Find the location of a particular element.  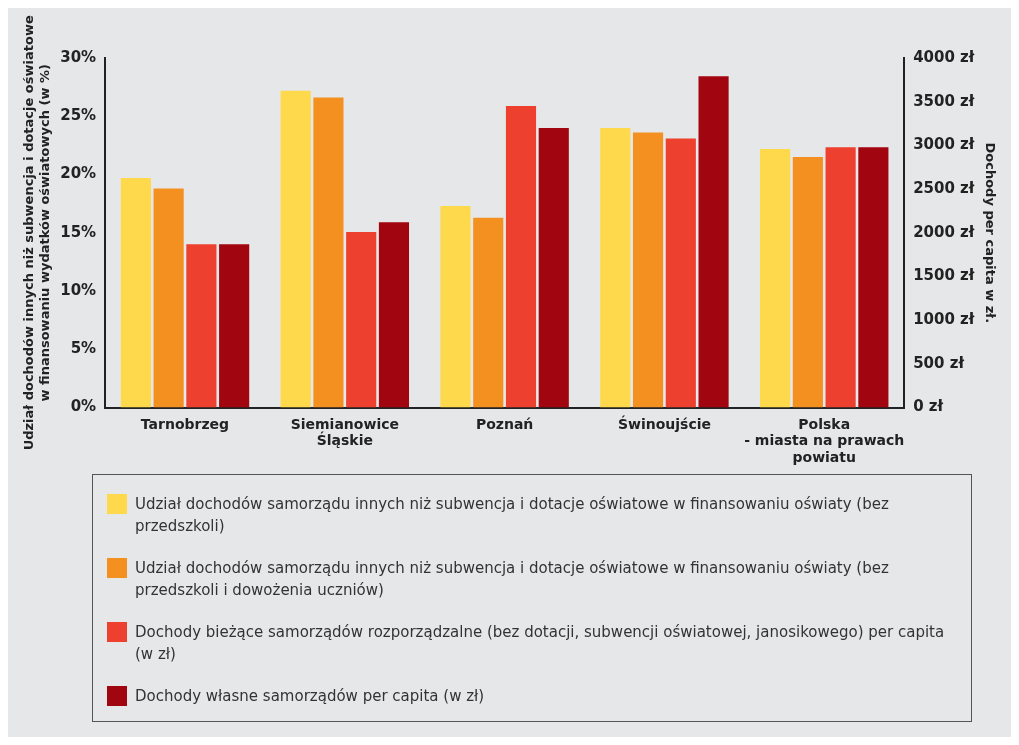

y2-axis-title: Dochody per capita w zł. is located at coordinates (990, 233).